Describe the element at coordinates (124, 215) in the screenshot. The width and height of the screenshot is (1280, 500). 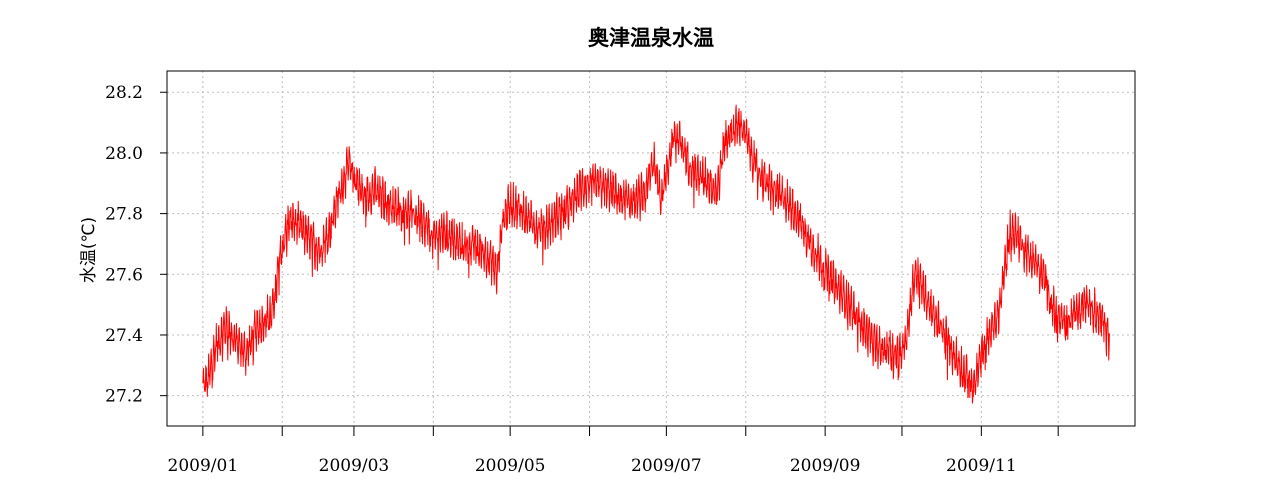
I see `y-tick-label: 27.8` at that location.